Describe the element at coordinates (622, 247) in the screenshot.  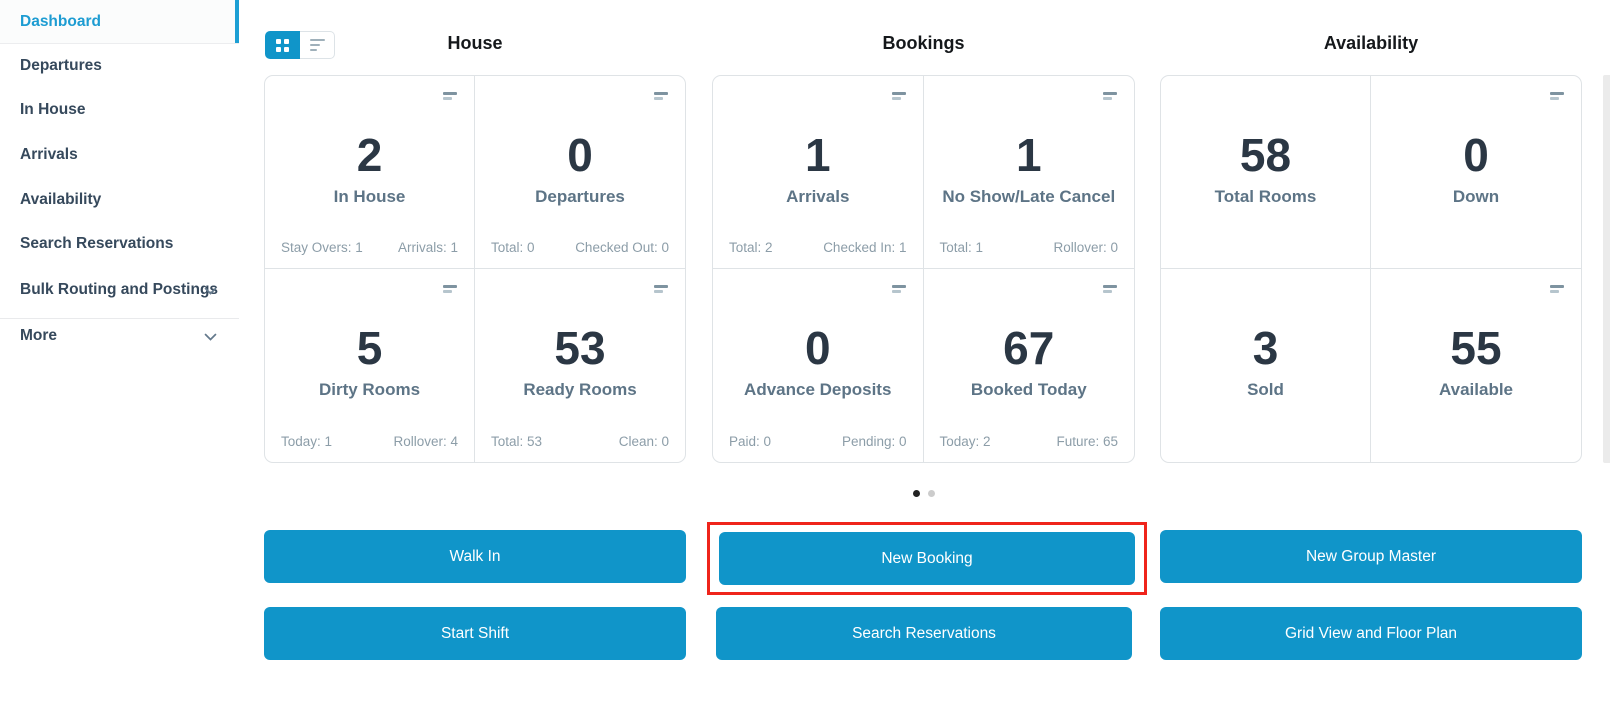
I see `stat-detail-right: Checked Out: 0` at that location.